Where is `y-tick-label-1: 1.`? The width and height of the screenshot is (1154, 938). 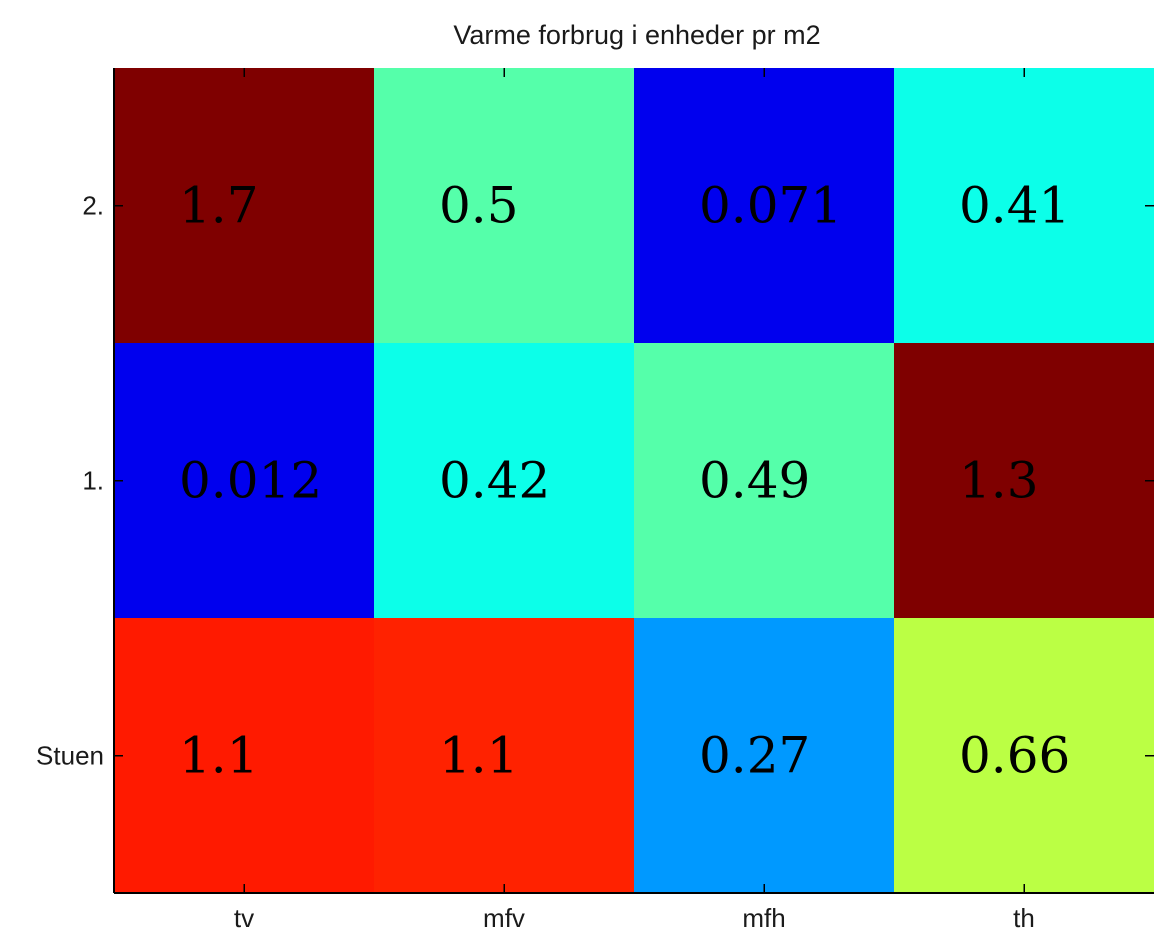 y-tick-label-1: 1. is located at coordinates (93, 481).